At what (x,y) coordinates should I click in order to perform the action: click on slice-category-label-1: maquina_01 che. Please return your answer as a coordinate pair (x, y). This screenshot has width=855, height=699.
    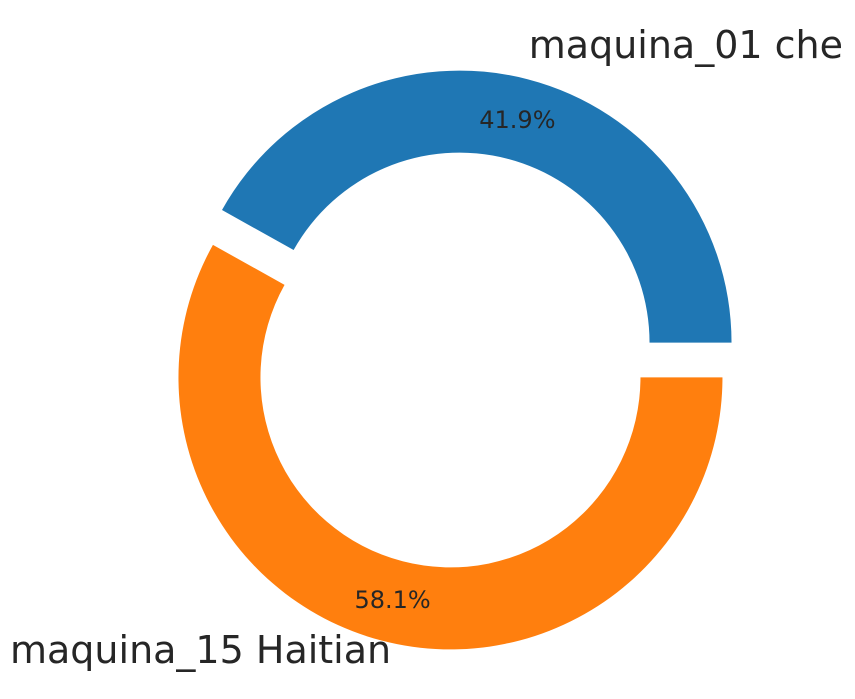
    Looking at the image, I should click on (686, 45).